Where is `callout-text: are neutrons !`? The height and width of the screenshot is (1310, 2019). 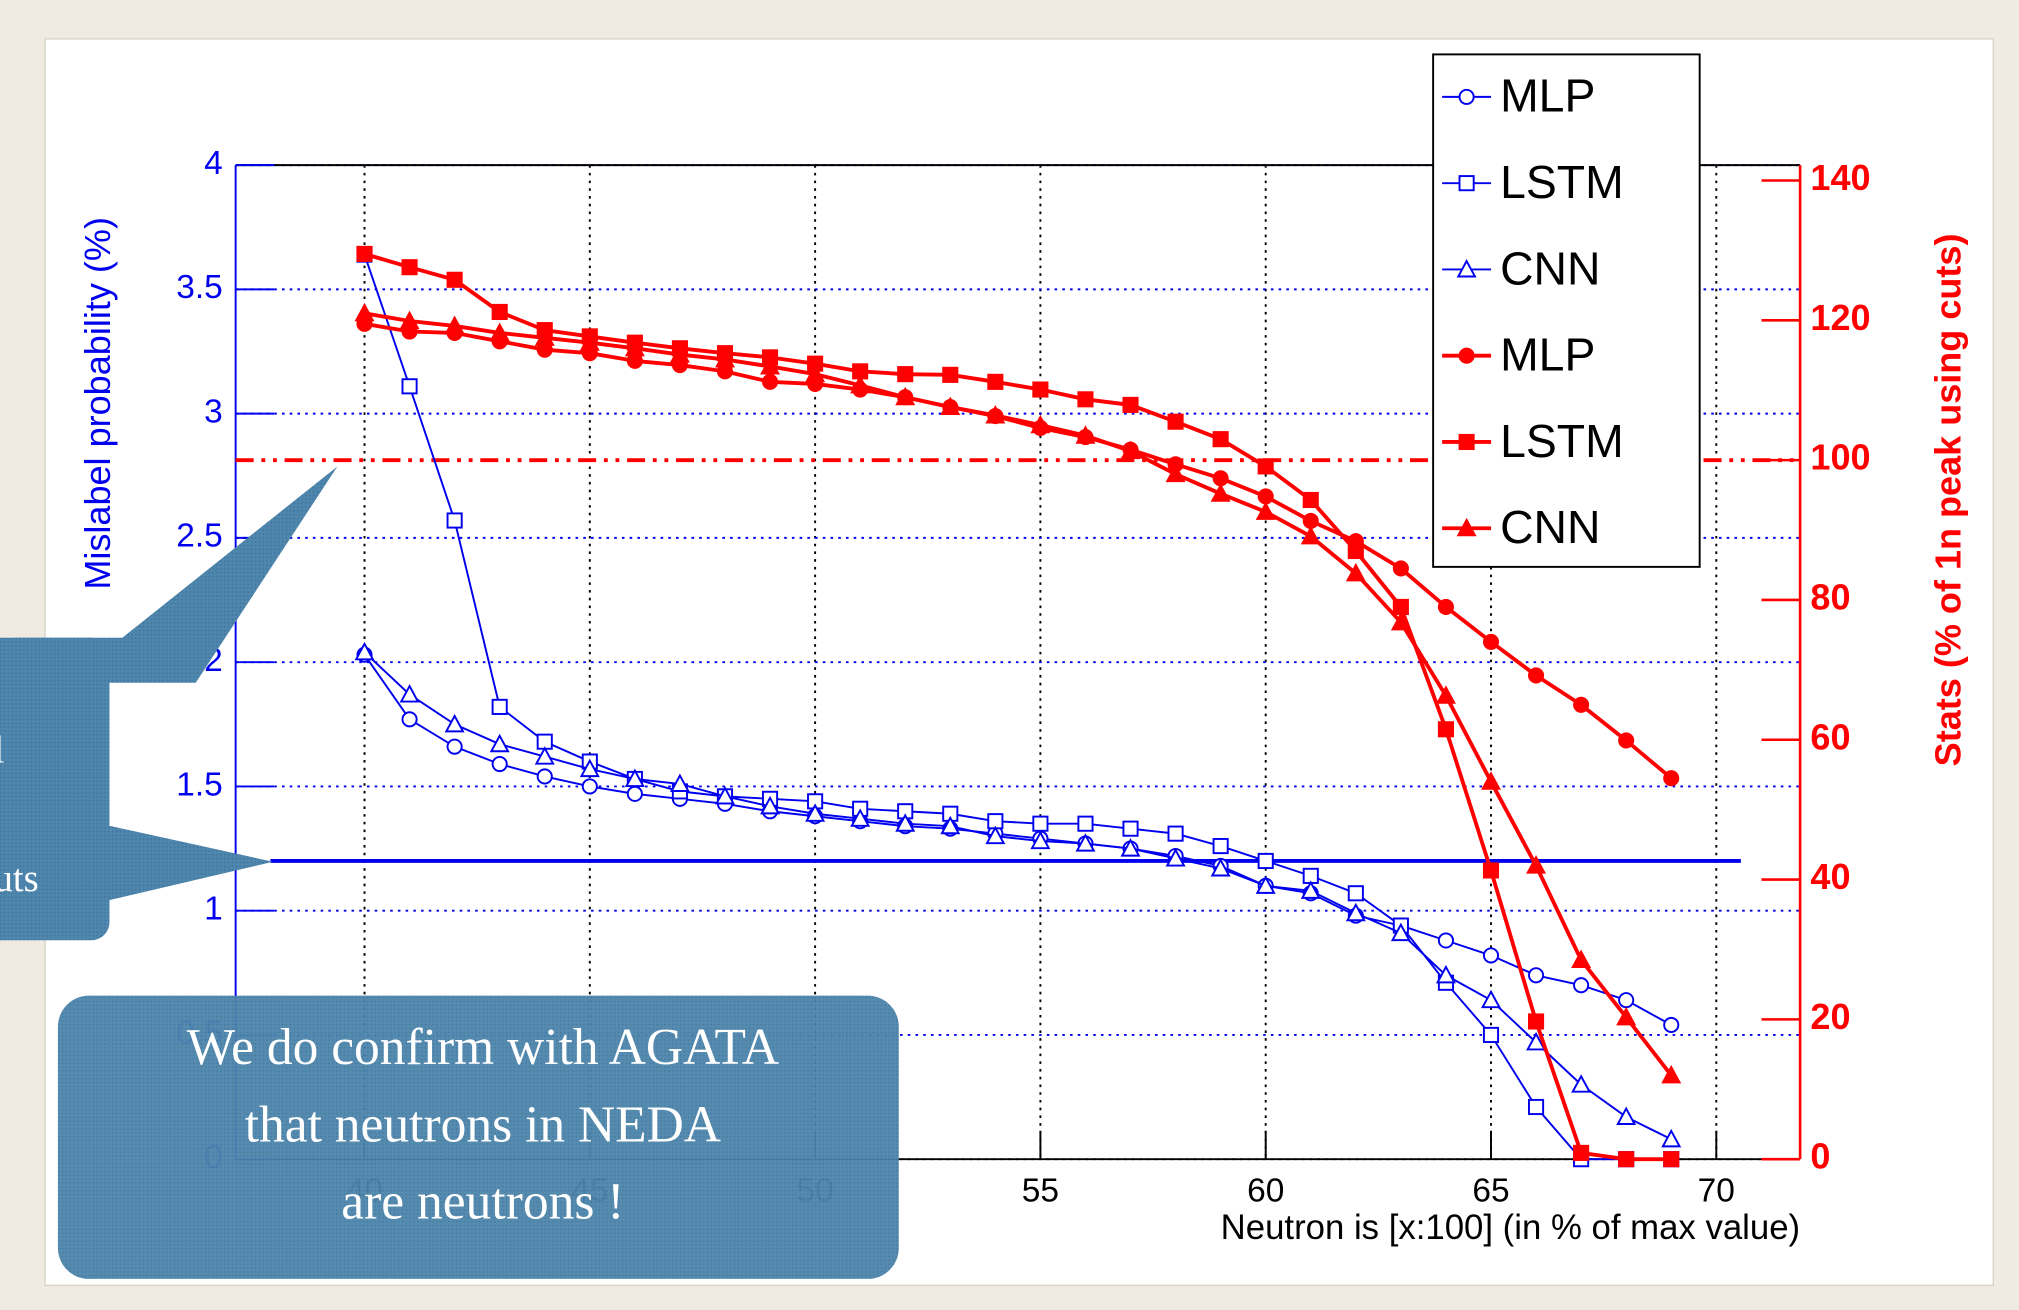 callout-text: are neutrons ! is located at coordinates (482, 1202).